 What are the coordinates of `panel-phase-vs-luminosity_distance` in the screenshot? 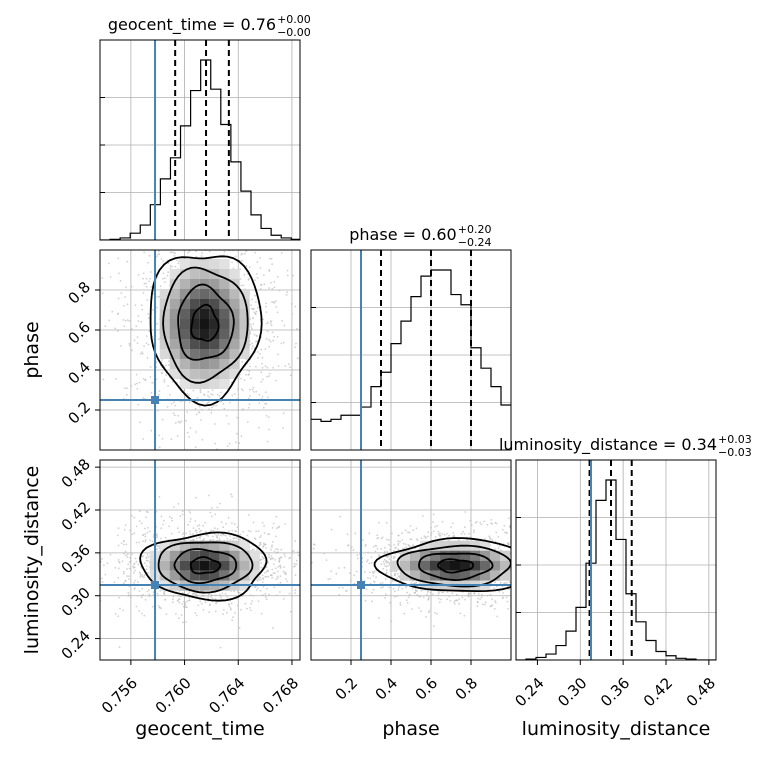 It's located at (411, 560).